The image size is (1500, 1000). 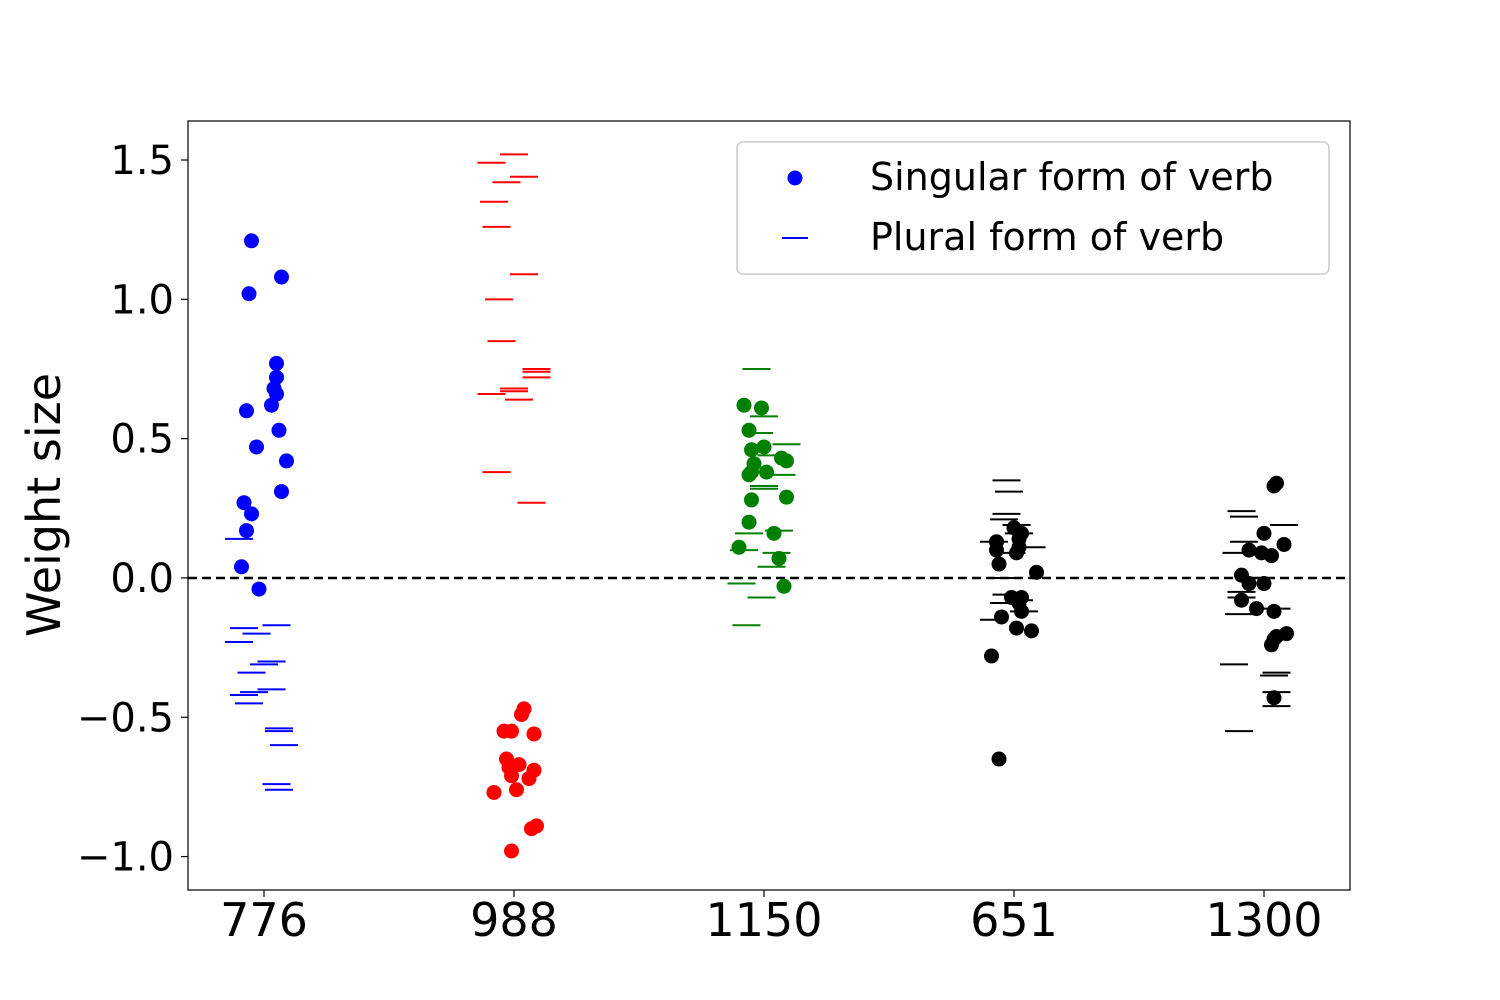 What do you see at coordinates (44, 505) in the screenshot?
I see `y-axis-label: Weight size` at bounding box center [44, 505].